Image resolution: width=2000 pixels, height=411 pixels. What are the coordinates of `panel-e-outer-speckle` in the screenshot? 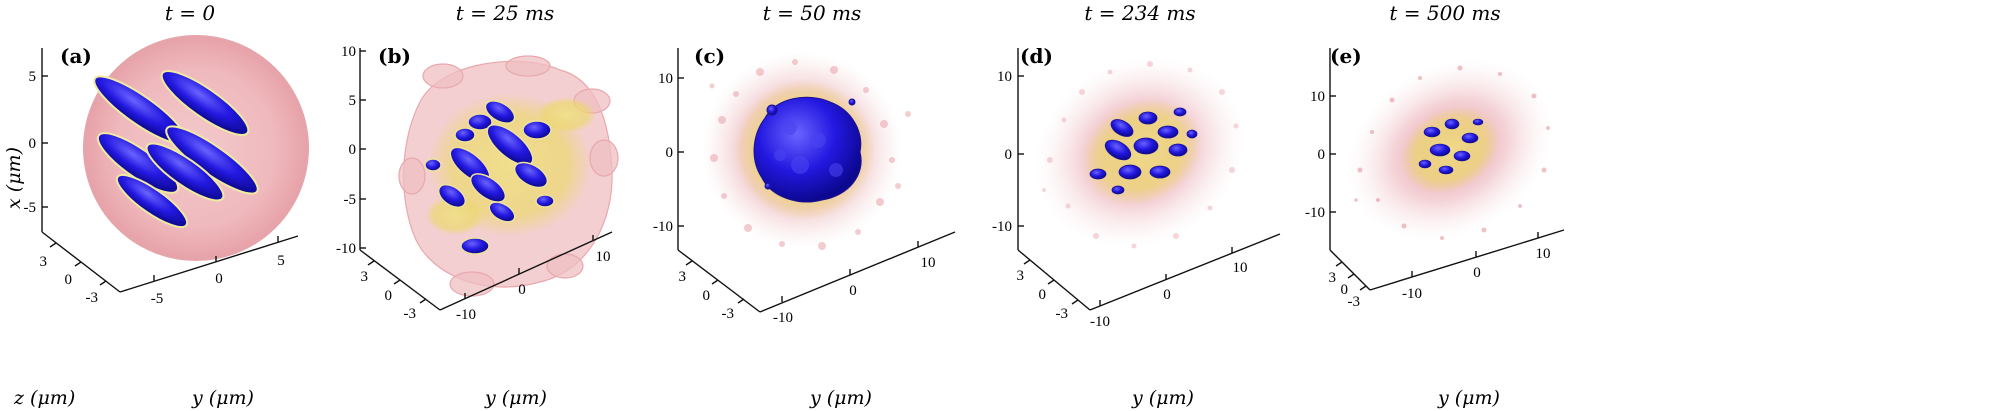 It's located at (1452, 152).